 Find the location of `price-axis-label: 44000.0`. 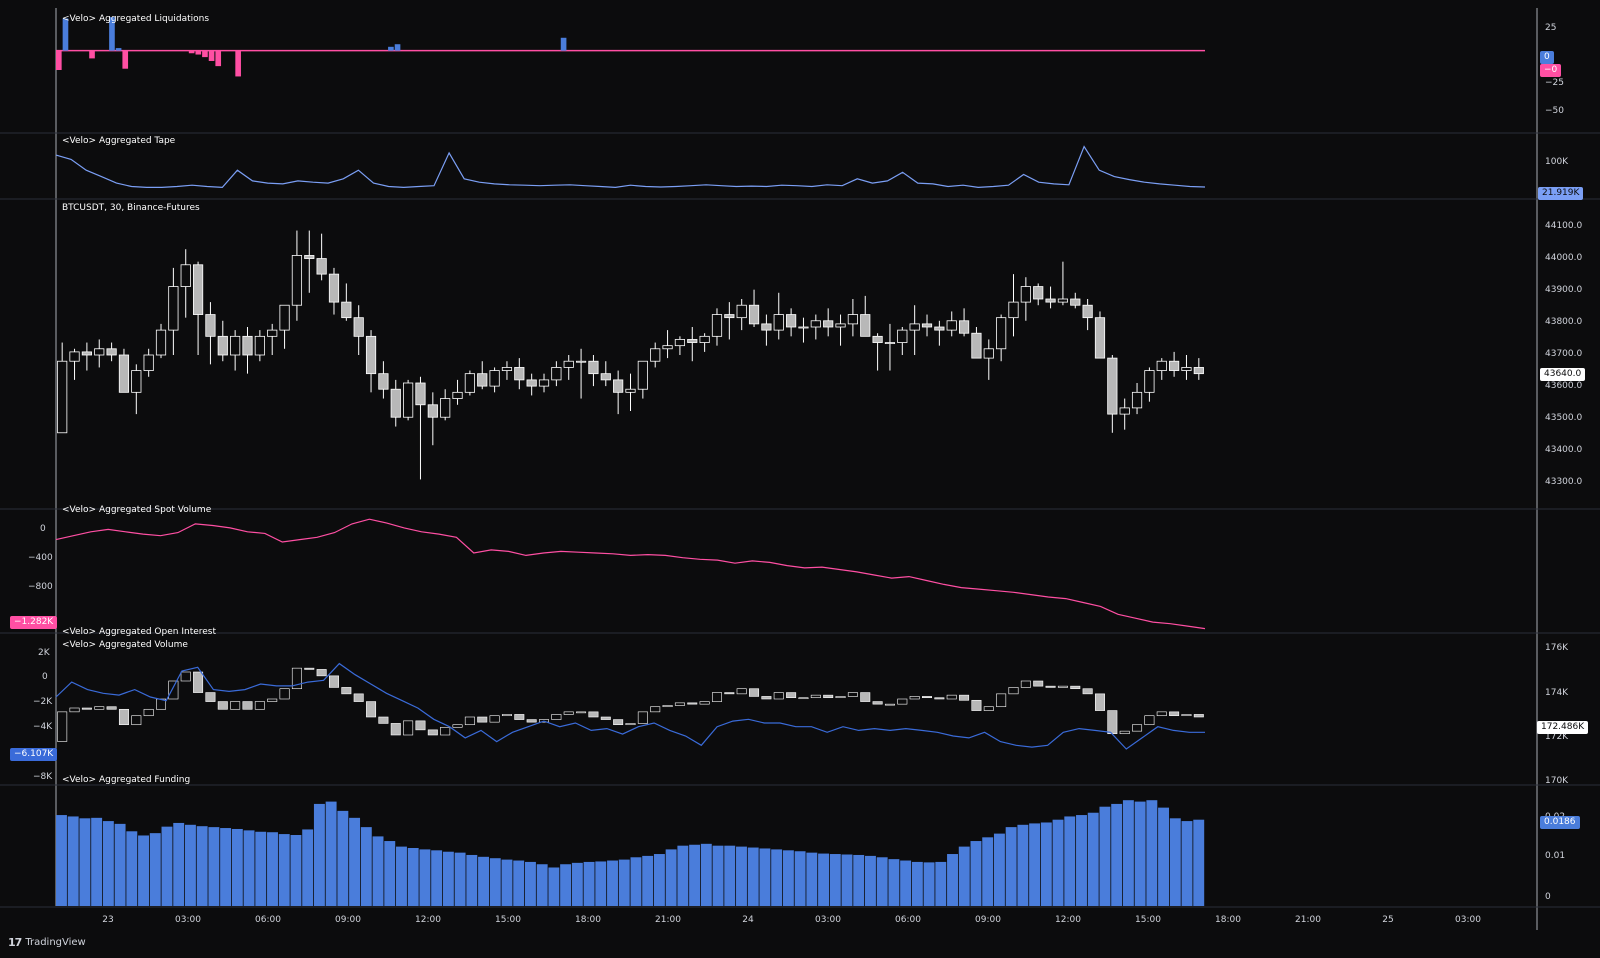

price-axis-label: 44000.0 is located at coordinates (1564, 258).